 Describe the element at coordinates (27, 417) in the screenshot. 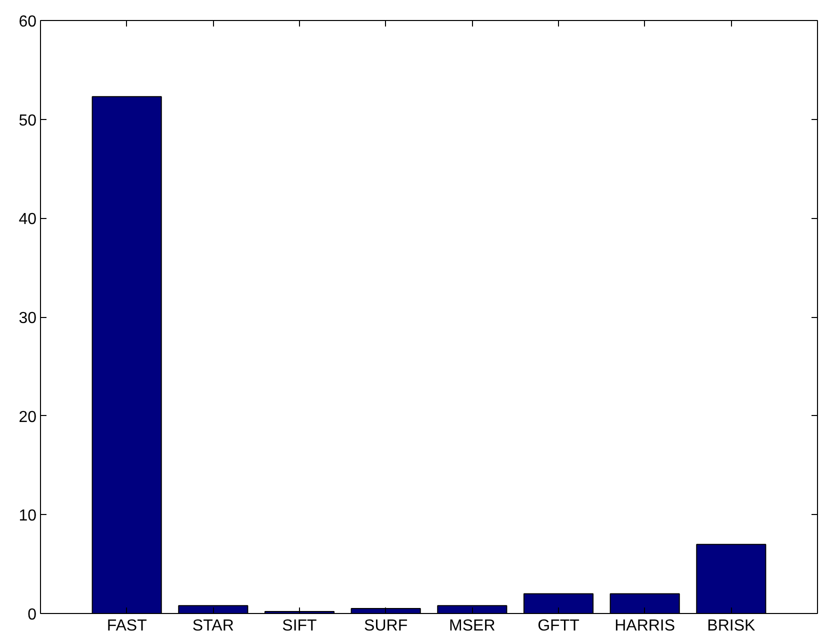

I see `y-tick-label: 20` at that location.